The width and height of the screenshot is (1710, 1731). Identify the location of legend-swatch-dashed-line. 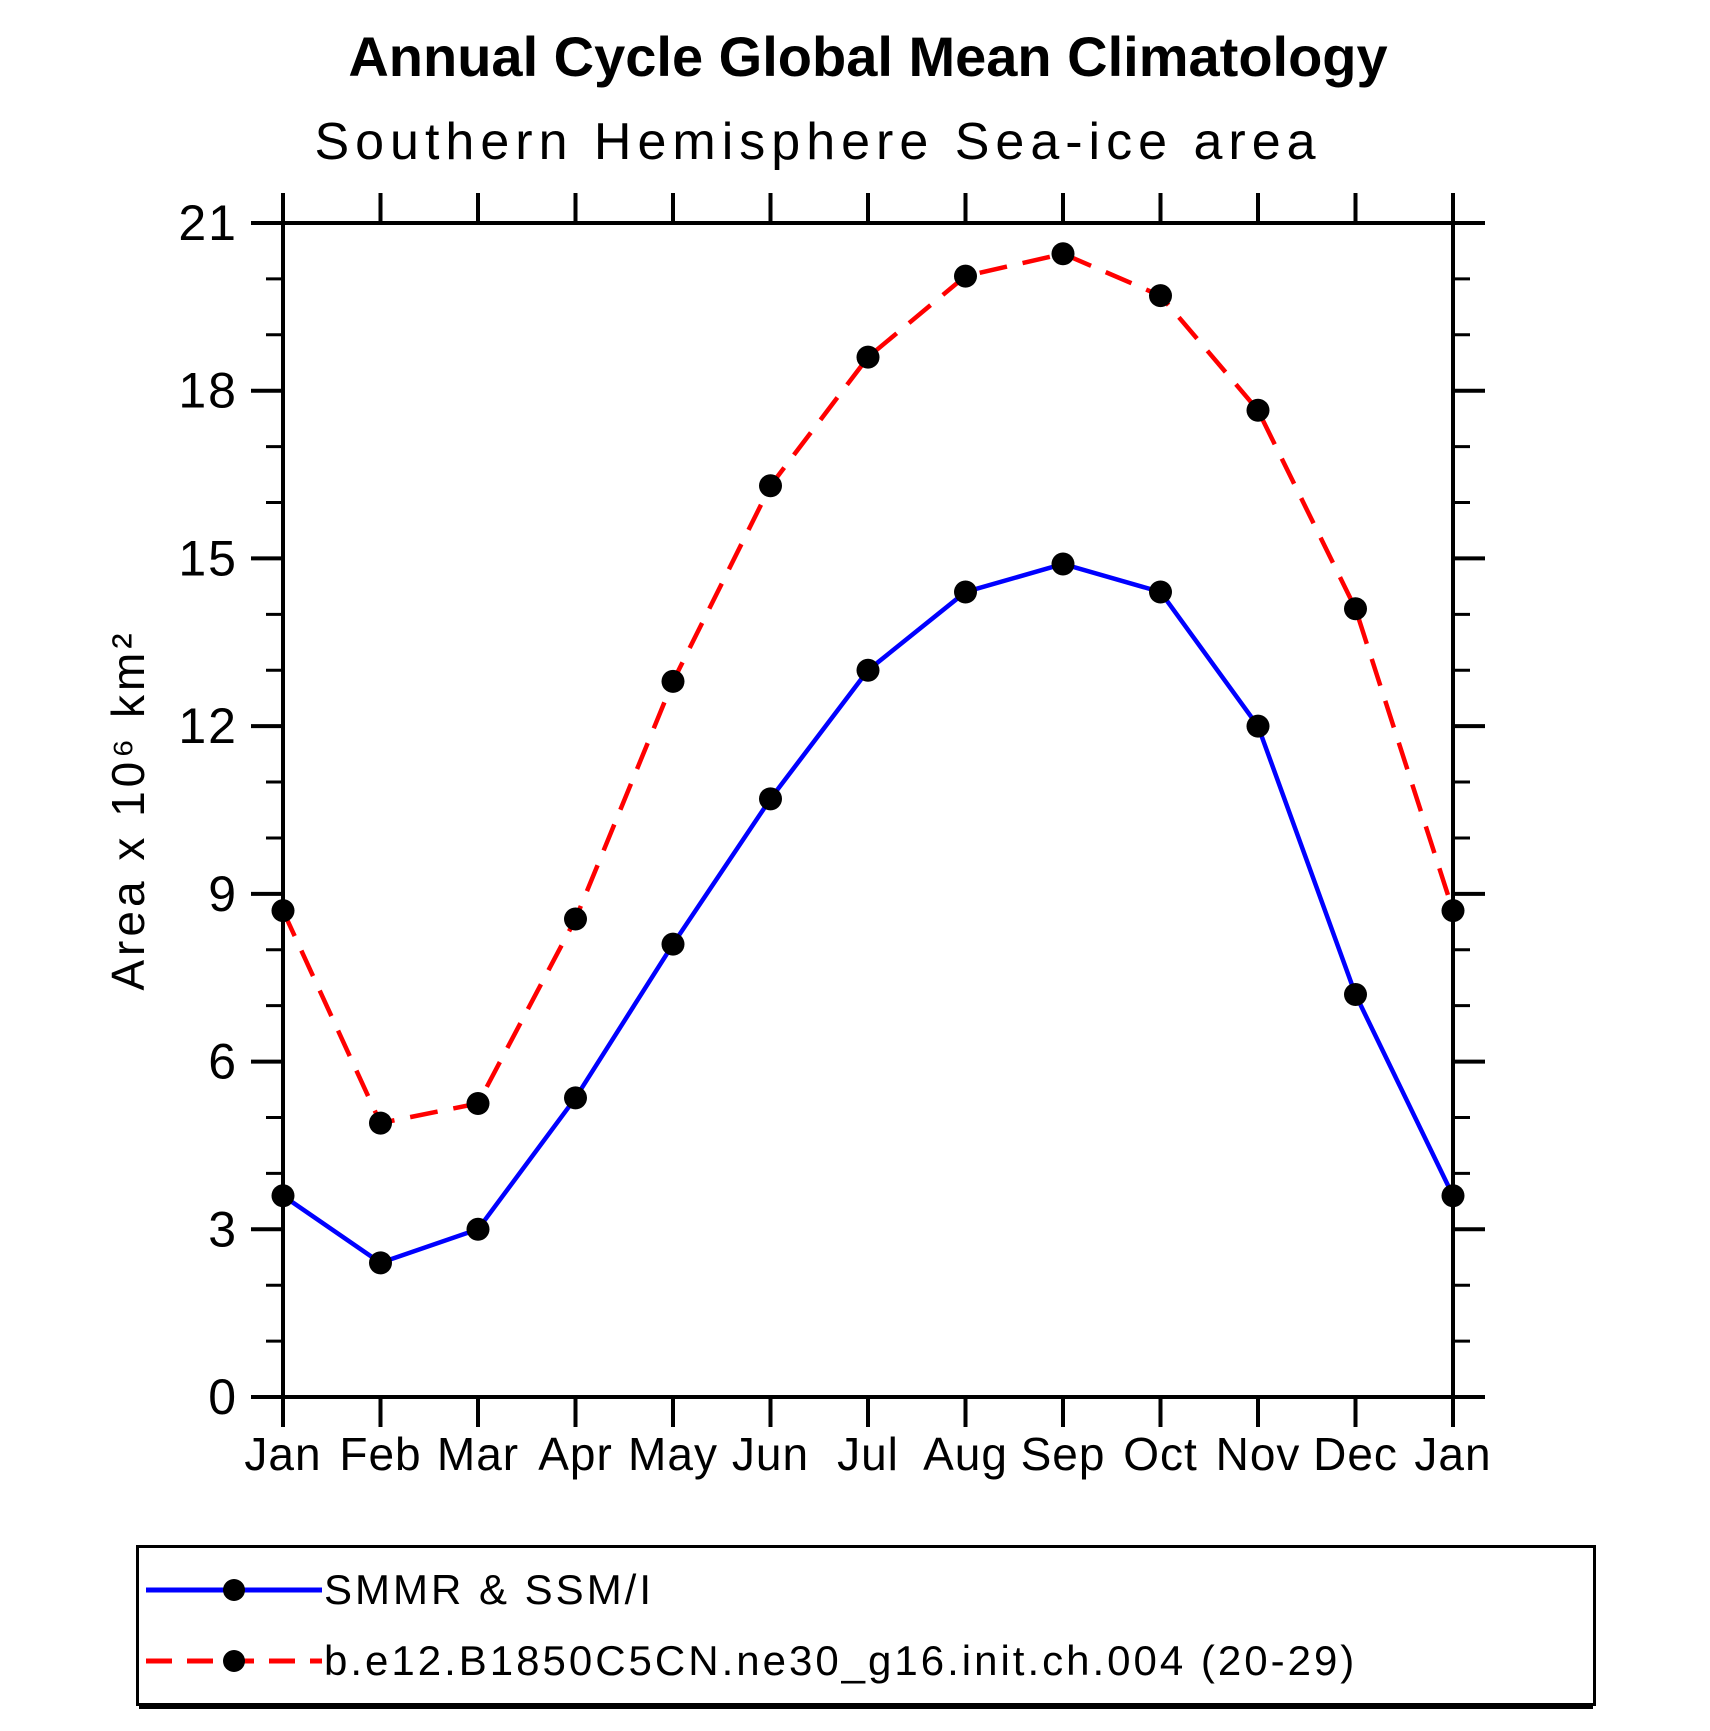
(234, 1661).